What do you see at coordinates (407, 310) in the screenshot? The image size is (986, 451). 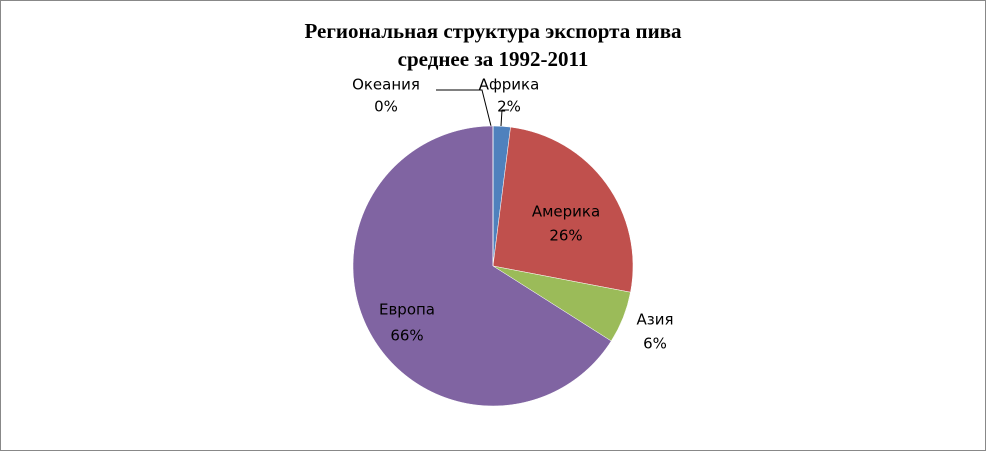 I see `slice-label: Европа` at bounding box center [407, 310].